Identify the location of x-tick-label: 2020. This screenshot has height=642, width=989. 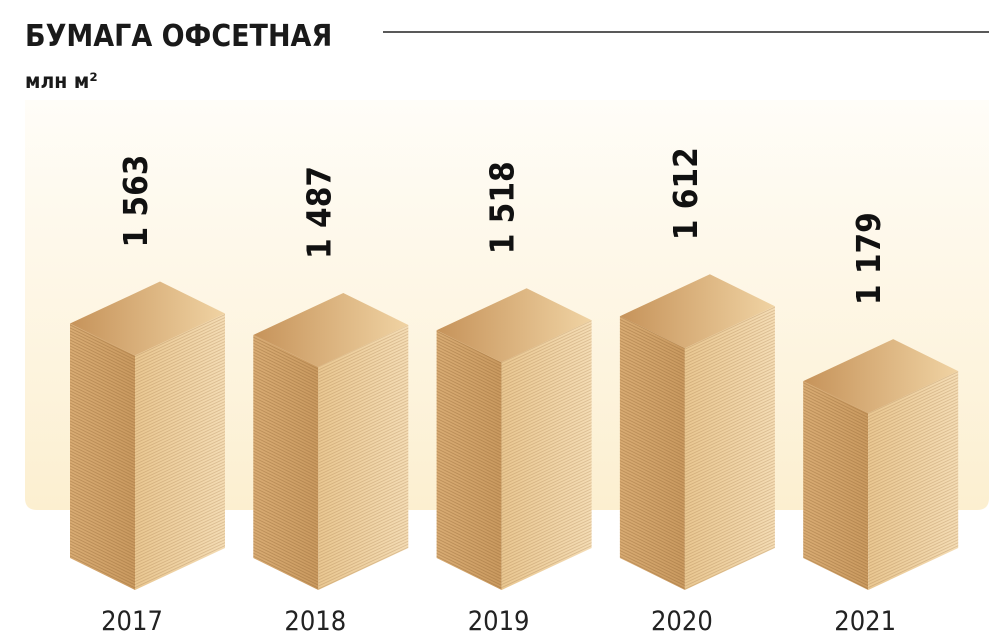
(682, 621).